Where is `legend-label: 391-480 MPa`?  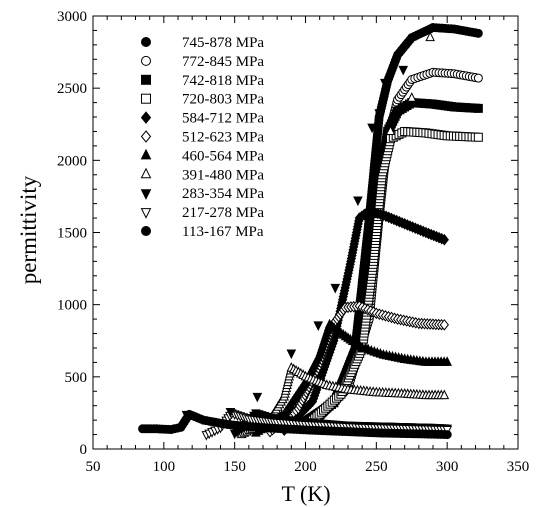 legend-label: 391-480 MPa is located at coordinates (223, 175).